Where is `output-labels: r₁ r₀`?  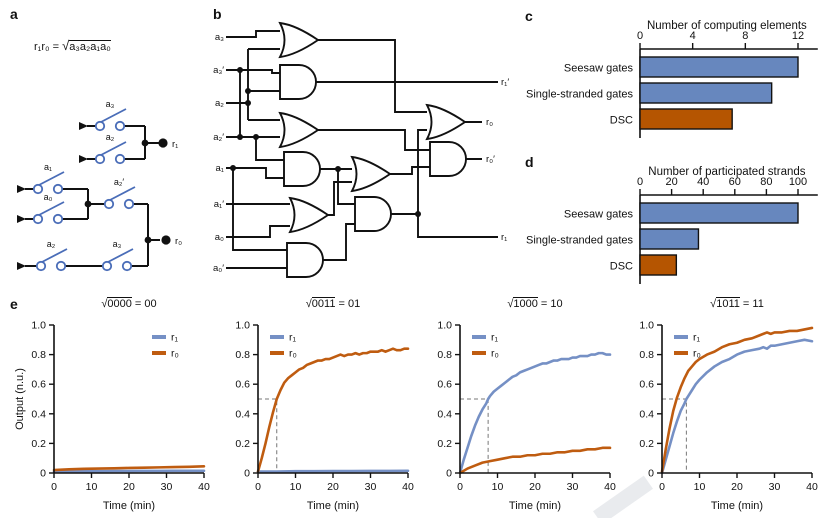
output-labels: r₁ r₀ is located at coordinates (177, 193).